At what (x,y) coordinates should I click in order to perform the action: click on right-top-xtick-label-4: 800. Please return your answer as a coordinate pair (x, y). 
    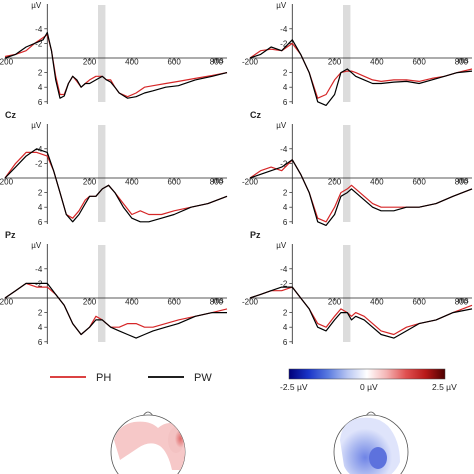
    Looking at the image, I should click on (462, 62).